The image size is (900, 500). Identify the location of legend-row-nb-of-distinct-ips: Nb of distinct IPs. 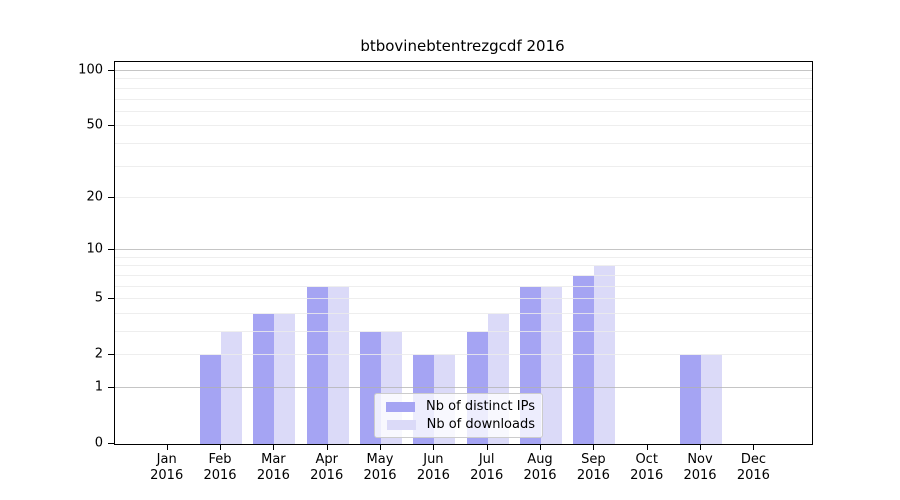
(458, 406).